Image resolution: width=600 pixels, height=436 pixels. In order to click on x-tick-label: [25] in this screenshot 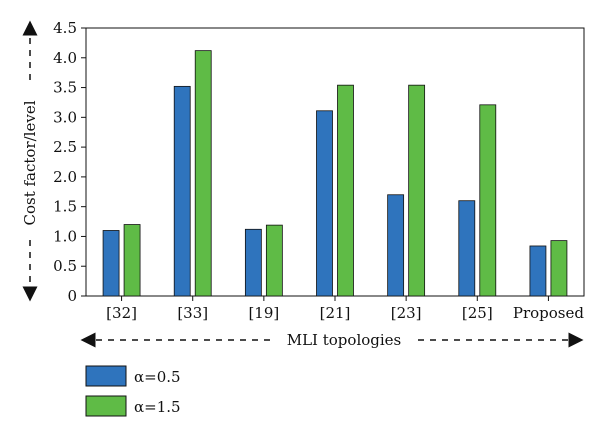, I will do `click(477, 313)`.